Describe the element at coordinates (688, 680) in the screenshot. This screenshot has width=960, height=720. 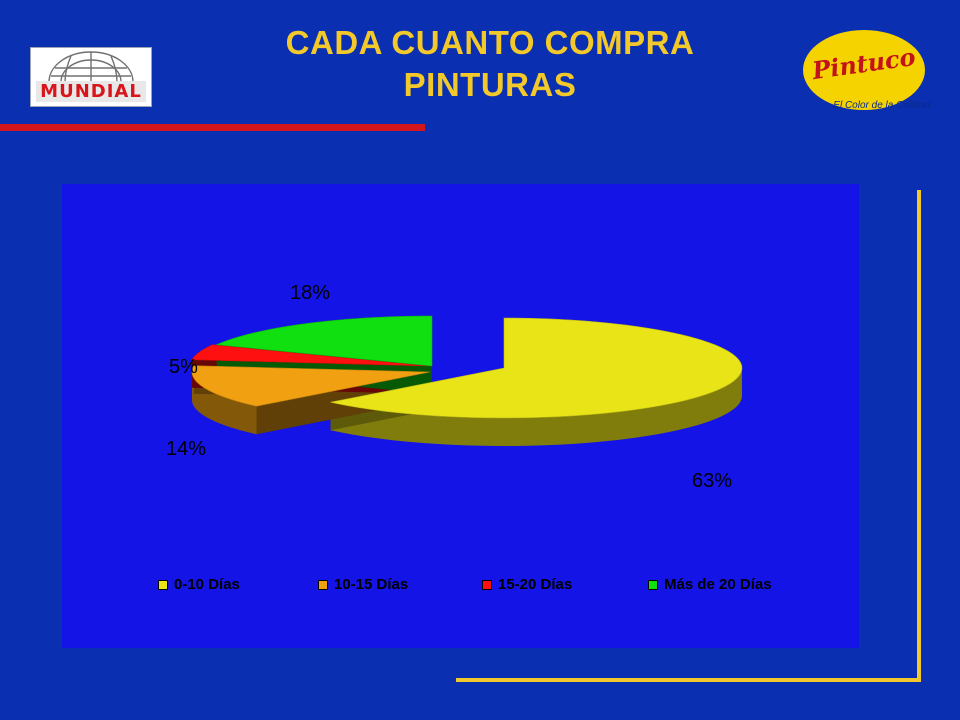
I see `frame-horizontal-line` at that location.